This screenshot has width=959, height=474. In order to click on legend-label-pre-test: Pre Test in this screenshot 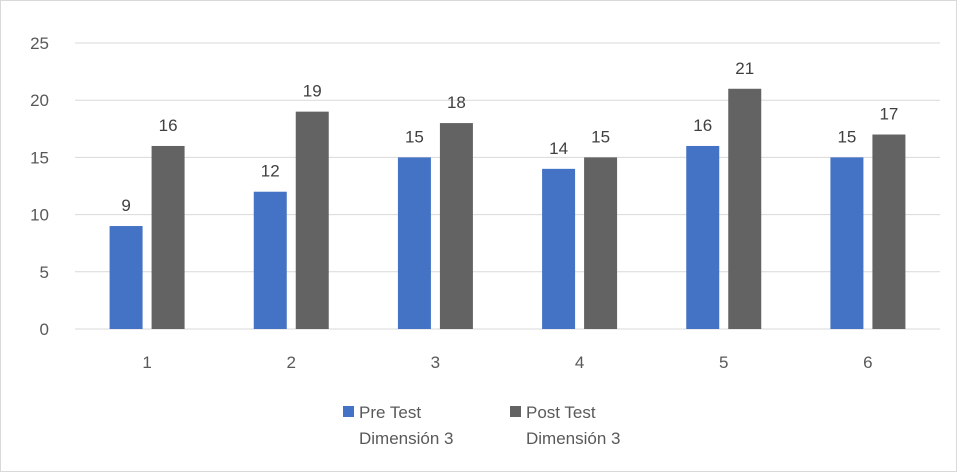, I will do `click(390, 412)`.